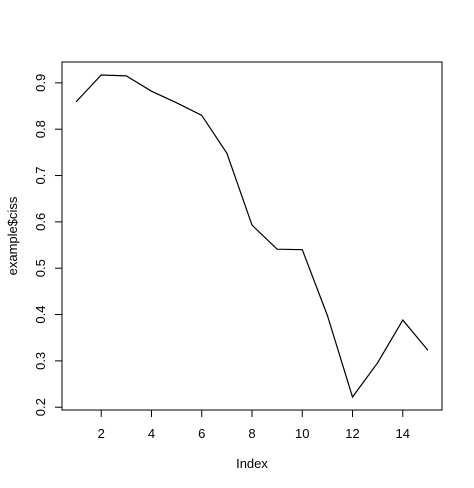 This screenshot has width=474, height=488. Describe the element at coordinates (403, 433) in the screenshot. I see `x-tick-label: 14` at that location.